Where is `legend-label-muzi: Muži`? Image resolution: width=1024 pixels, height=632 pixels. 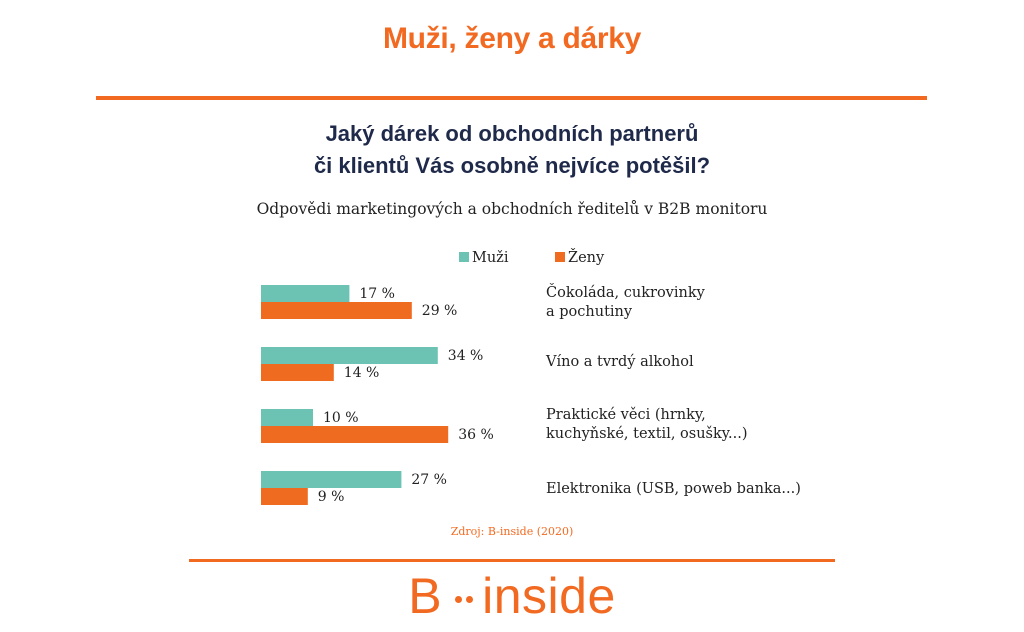
legend-label-muzi: Muži is located at coordinates (490, 258).